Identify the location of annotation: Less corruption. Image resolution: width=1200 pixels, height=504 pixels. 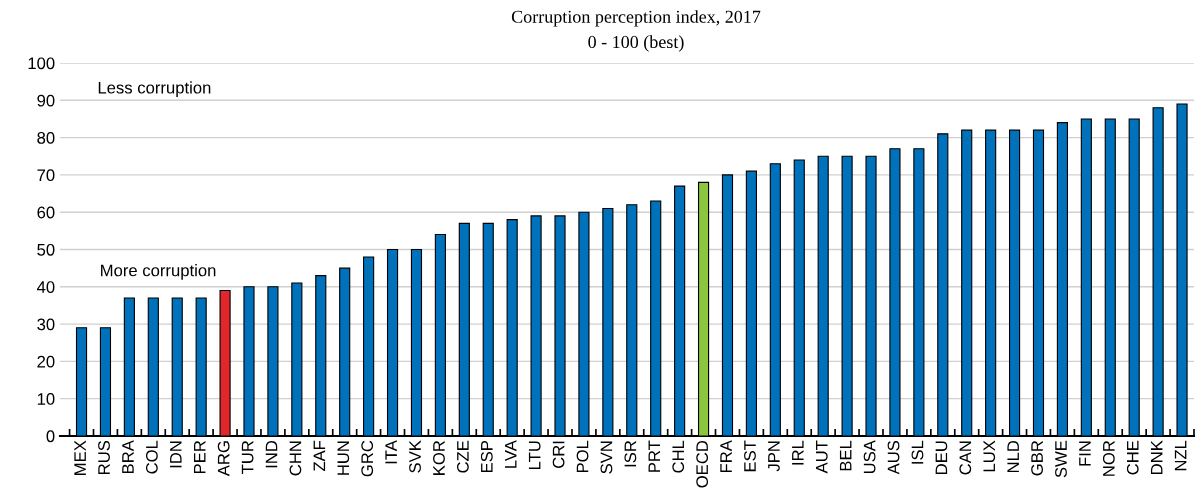
(154, 89).